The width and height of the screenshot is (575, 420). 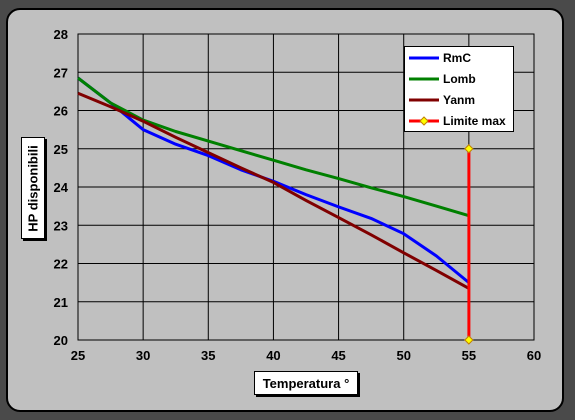 I want to click on y-tick-label: 20, so click(x=61, y=340).